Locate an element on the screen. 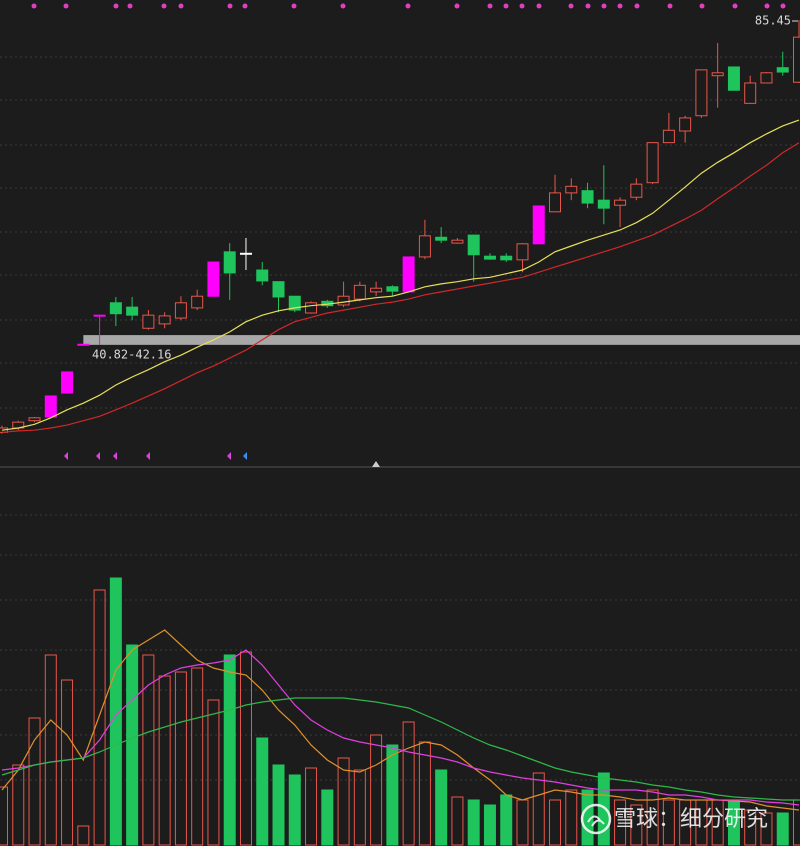 This screenshot has height=846, width=800. high-label: 85.45 is located at coordinates (773, 21).